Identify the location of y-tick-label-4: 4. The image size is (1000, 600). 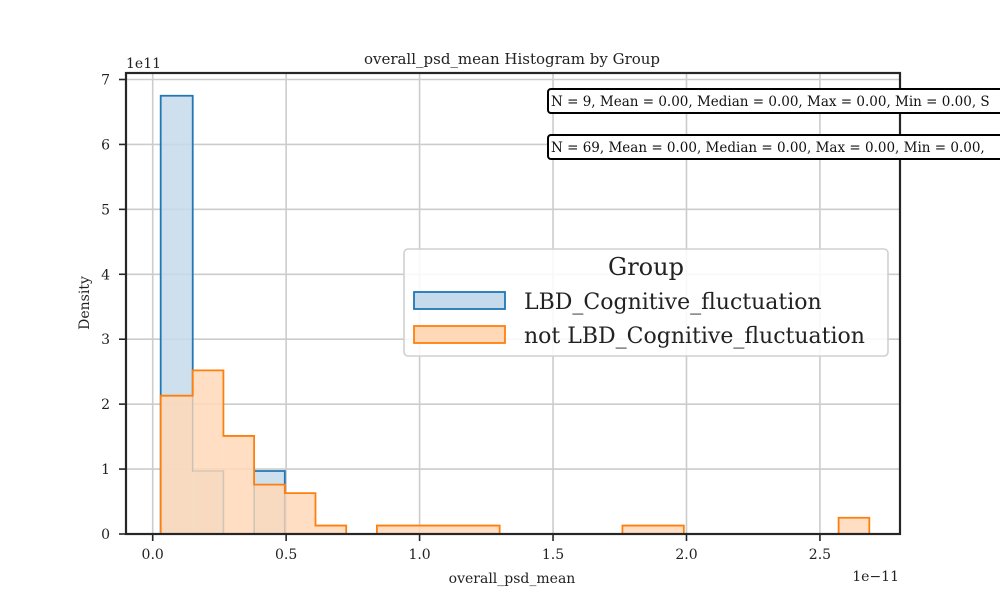
(105, 275).